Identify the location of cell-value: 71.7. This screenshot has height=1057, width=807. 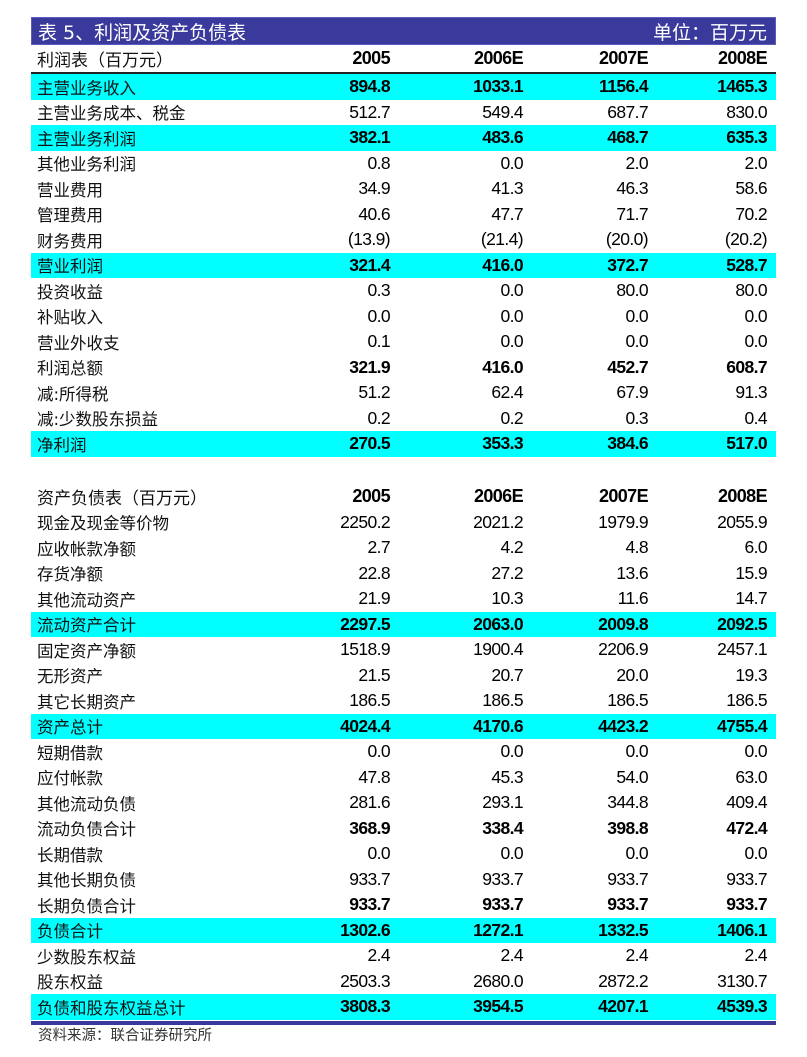
(632, 213).